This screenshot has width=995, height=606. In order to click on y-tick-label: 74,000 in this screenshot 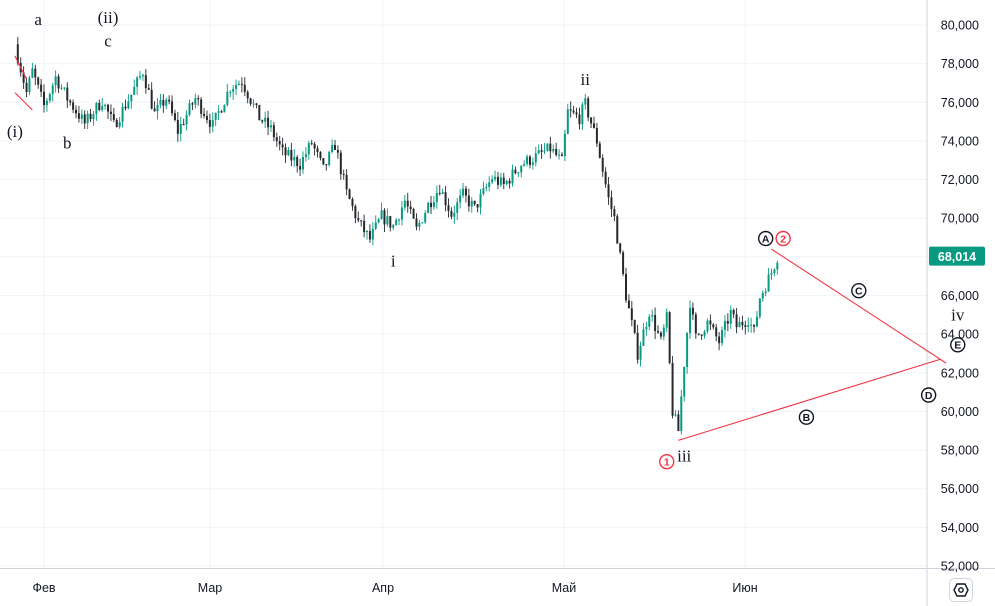, I will do `click(960, 141)`.